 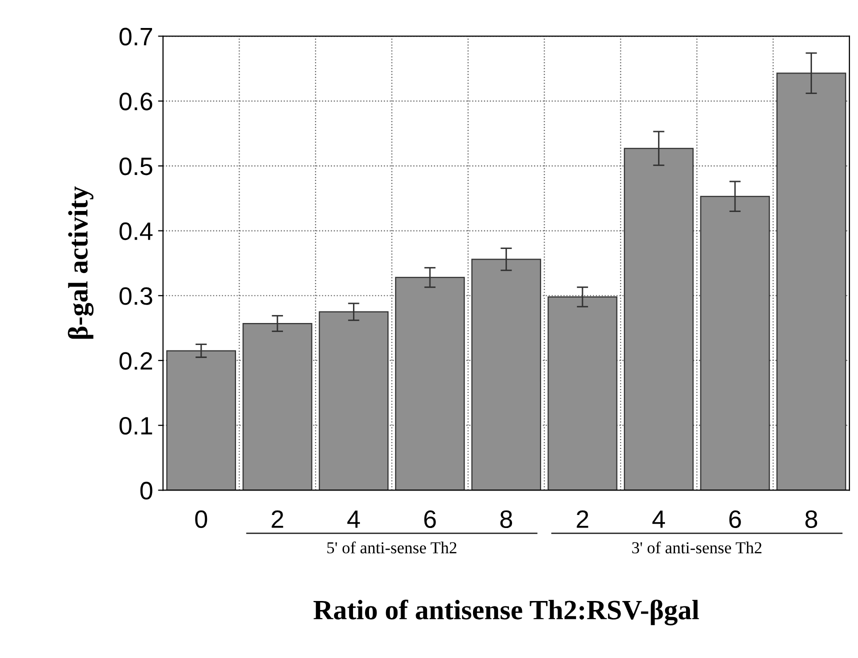 What do you see at coordinates (146, 491) in the screenshot?
I see `y-tick-label: 0` at bounding box center [146, 491].